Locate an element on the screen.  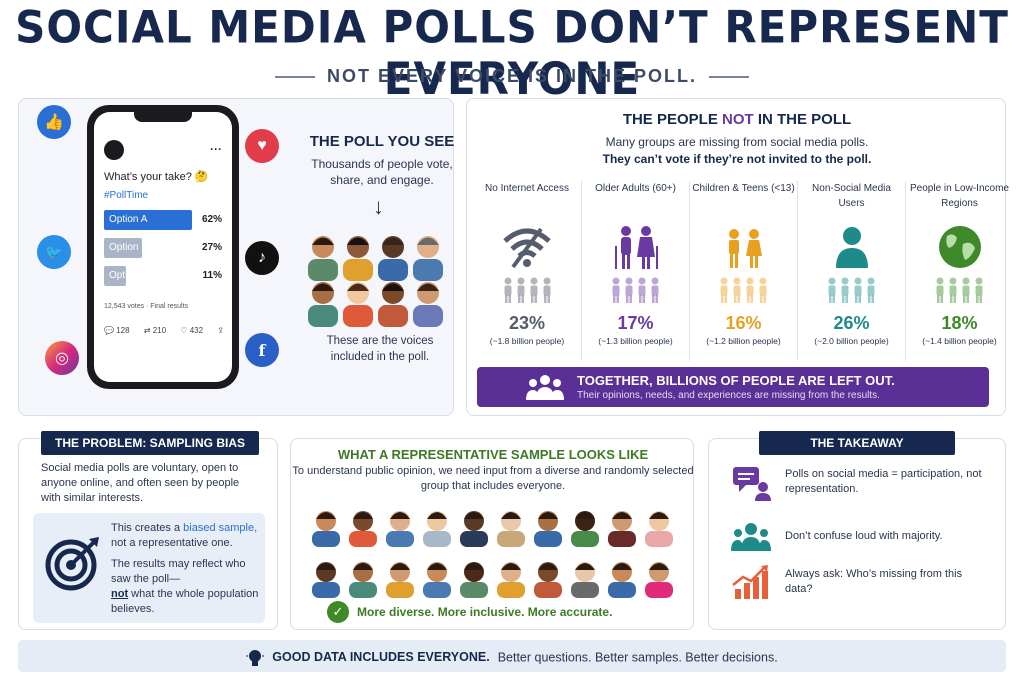
poll-you-see-title: THE POLL YOU SEE is located at coordinates (382, 141).